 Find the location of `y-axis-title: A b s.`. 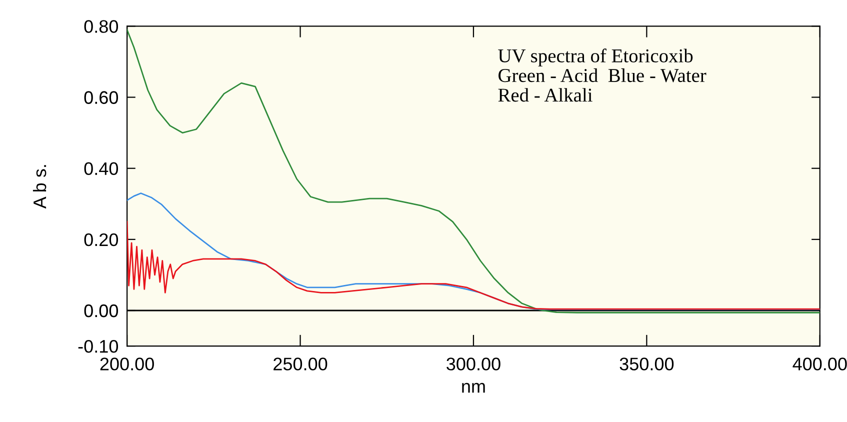

y-axis-title: A b s. is located at coordinates (39, 187).